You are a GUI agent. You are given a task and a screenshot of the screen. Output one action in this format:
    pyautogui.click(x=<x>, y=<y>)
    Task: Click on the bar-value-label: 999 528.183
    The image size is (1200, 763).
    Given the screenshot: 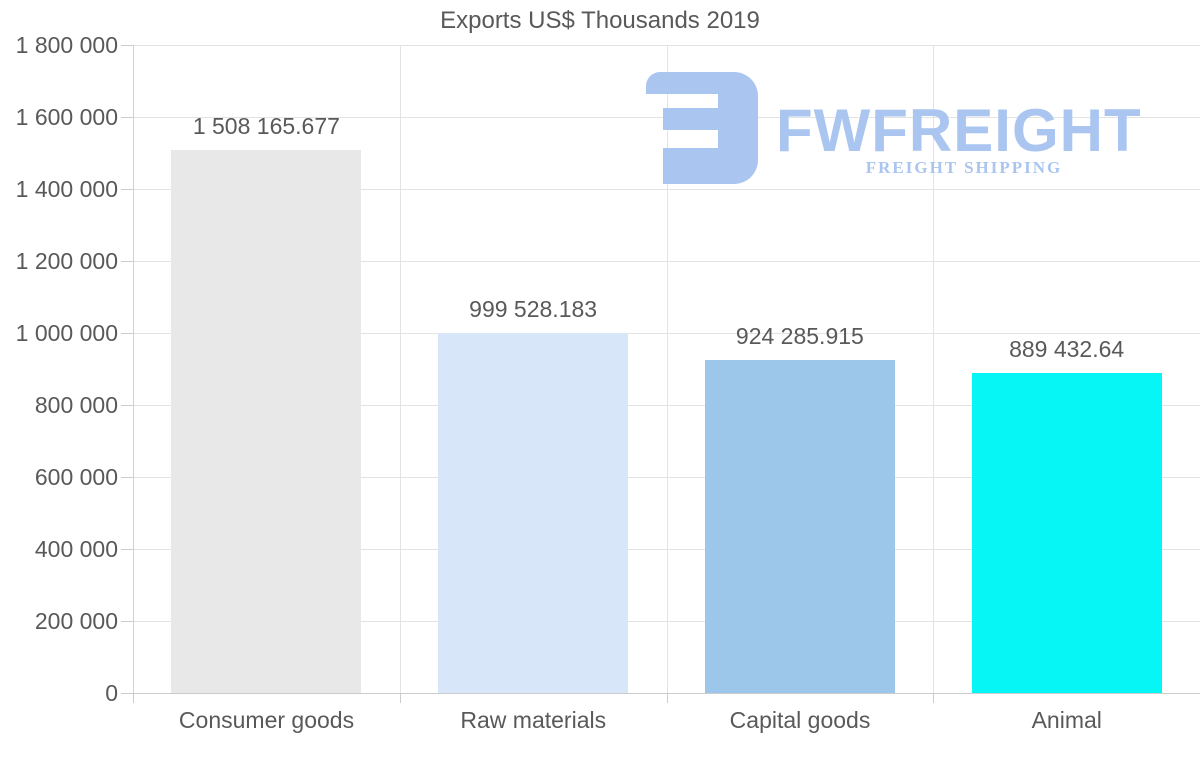 What is the action you would take?
    pyautogui.click(x=533, y=309)
    